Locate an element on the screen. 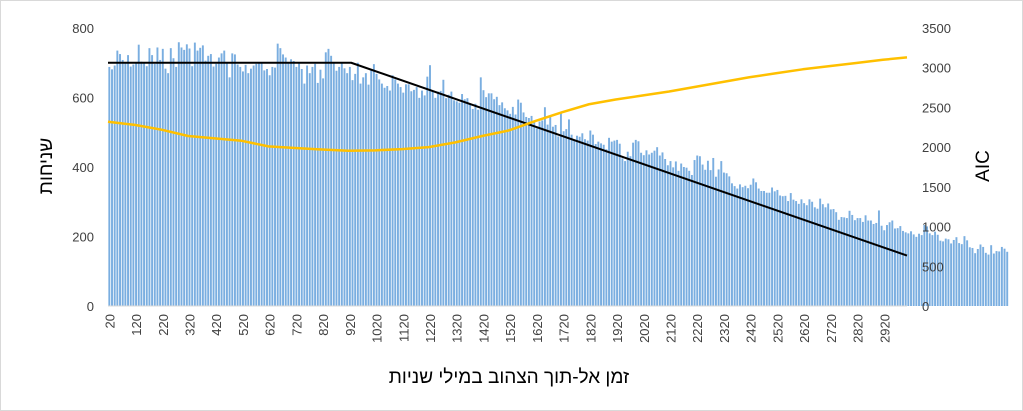 This screenshot has width=1023, height=411. x-tick-label: 2420 is located at coordinates (751, 328).